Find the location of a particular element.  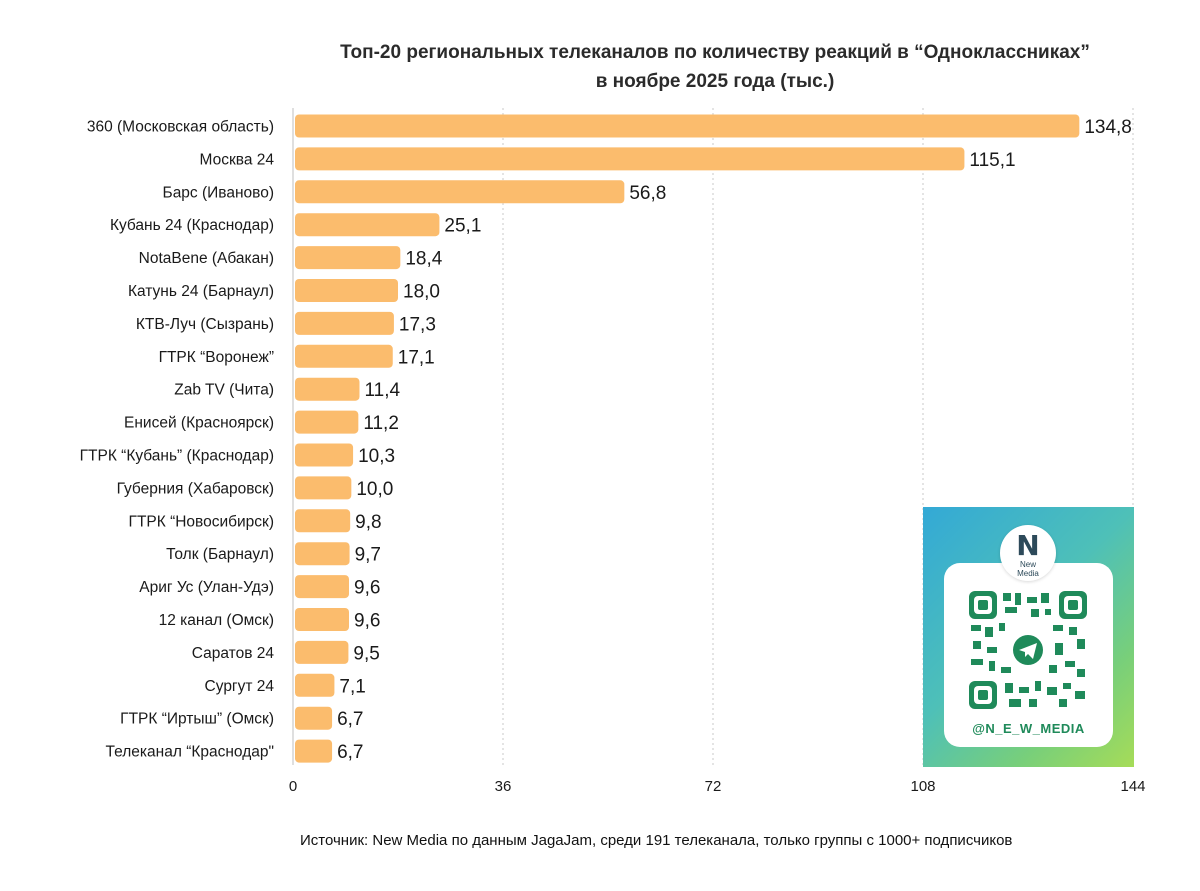

category-label-10: Енисей (Красноярск) is located at coordinates (199, 423).